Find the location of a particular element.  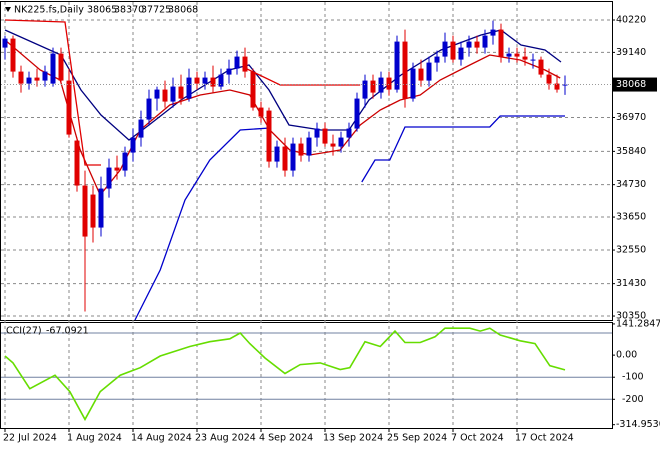

open-value: 38065 is located at coordinates (102, 10).